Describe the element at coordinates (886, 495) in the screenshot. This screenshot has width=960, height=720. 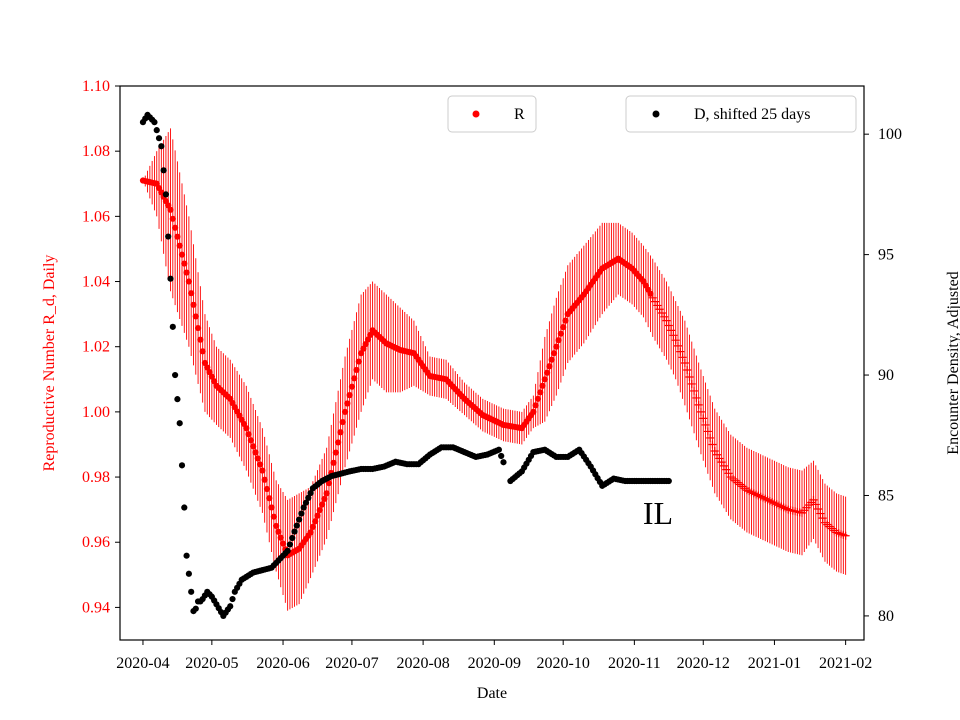
I see `y-right-tick-label: 85` at that location.